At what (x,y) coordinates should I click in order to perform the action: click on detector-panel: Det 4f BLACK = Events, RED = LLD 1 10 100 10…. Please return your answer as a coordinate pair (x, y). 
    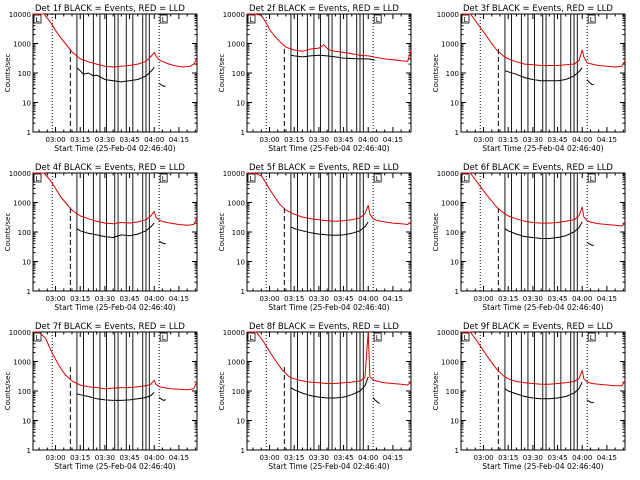
    Looking at the image, I should click on (101, 237).